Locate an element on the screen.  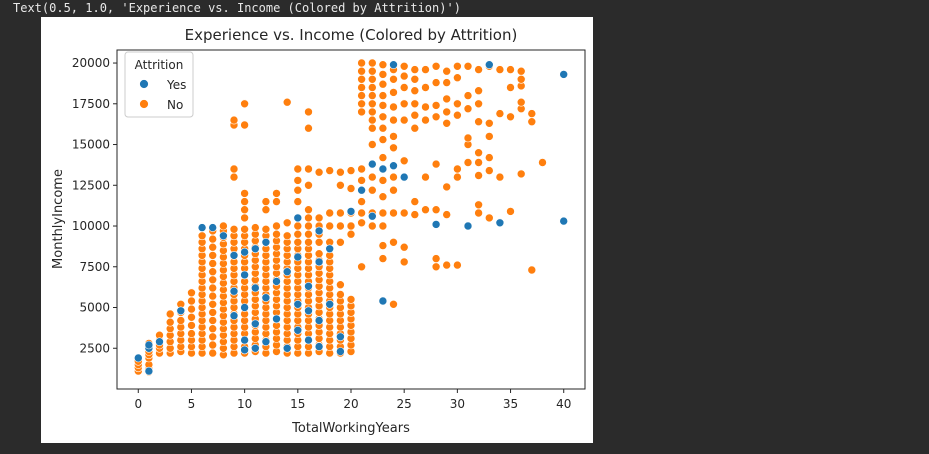
x-tick-label: 40 is located at coordinates (563, 404).